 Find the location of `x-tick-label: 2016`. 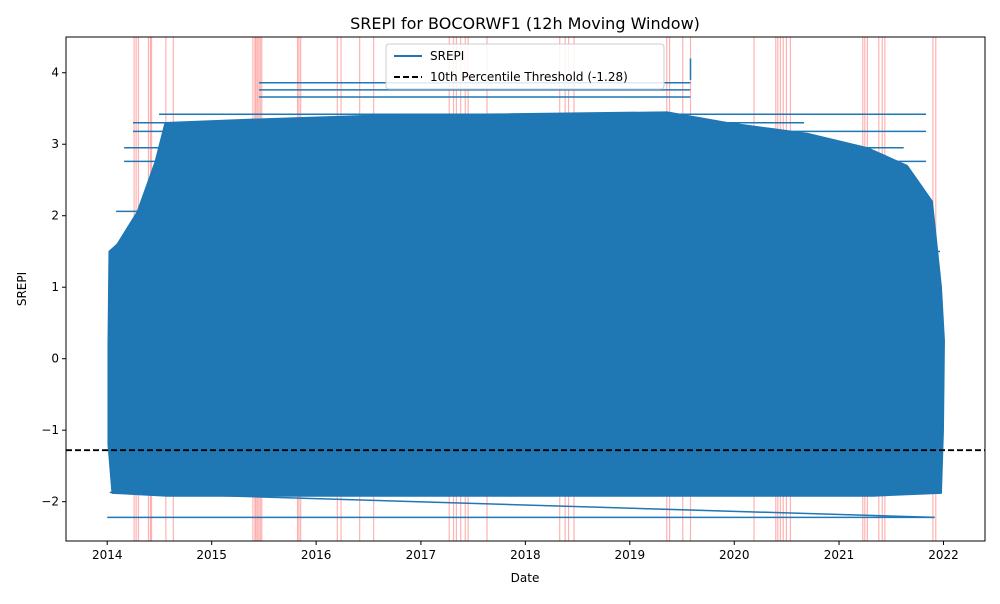

x-tick-label: 2016 is located at coordinates (316, 555).